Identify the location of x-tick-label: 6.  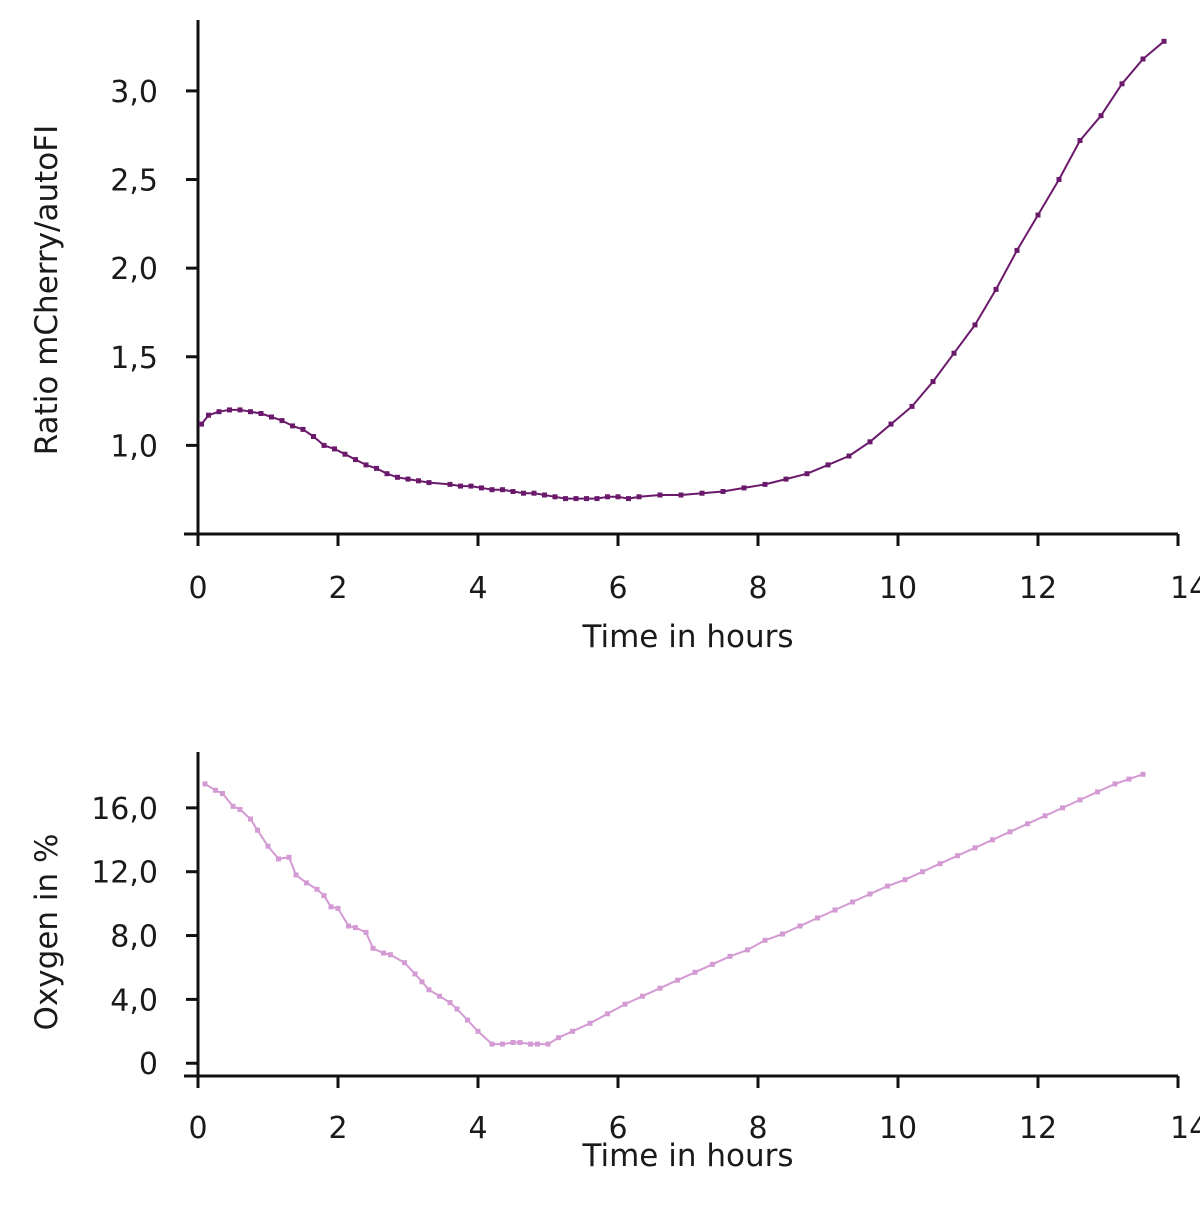
(617, 1128).